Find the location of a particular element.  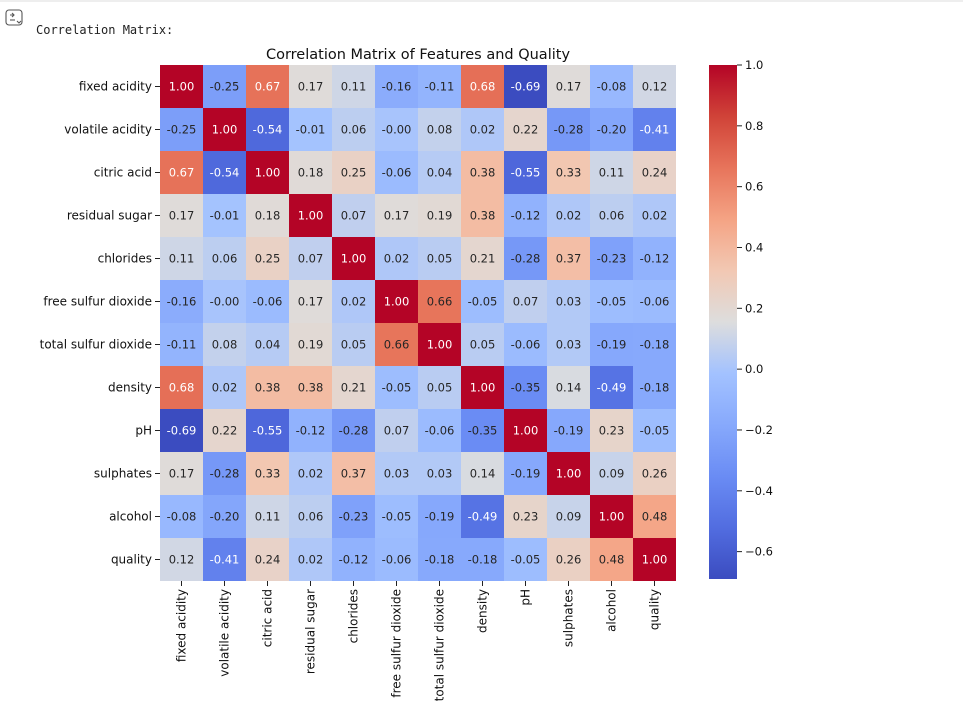

y-tick-label: chlorides is located at coordinates (125, 259).